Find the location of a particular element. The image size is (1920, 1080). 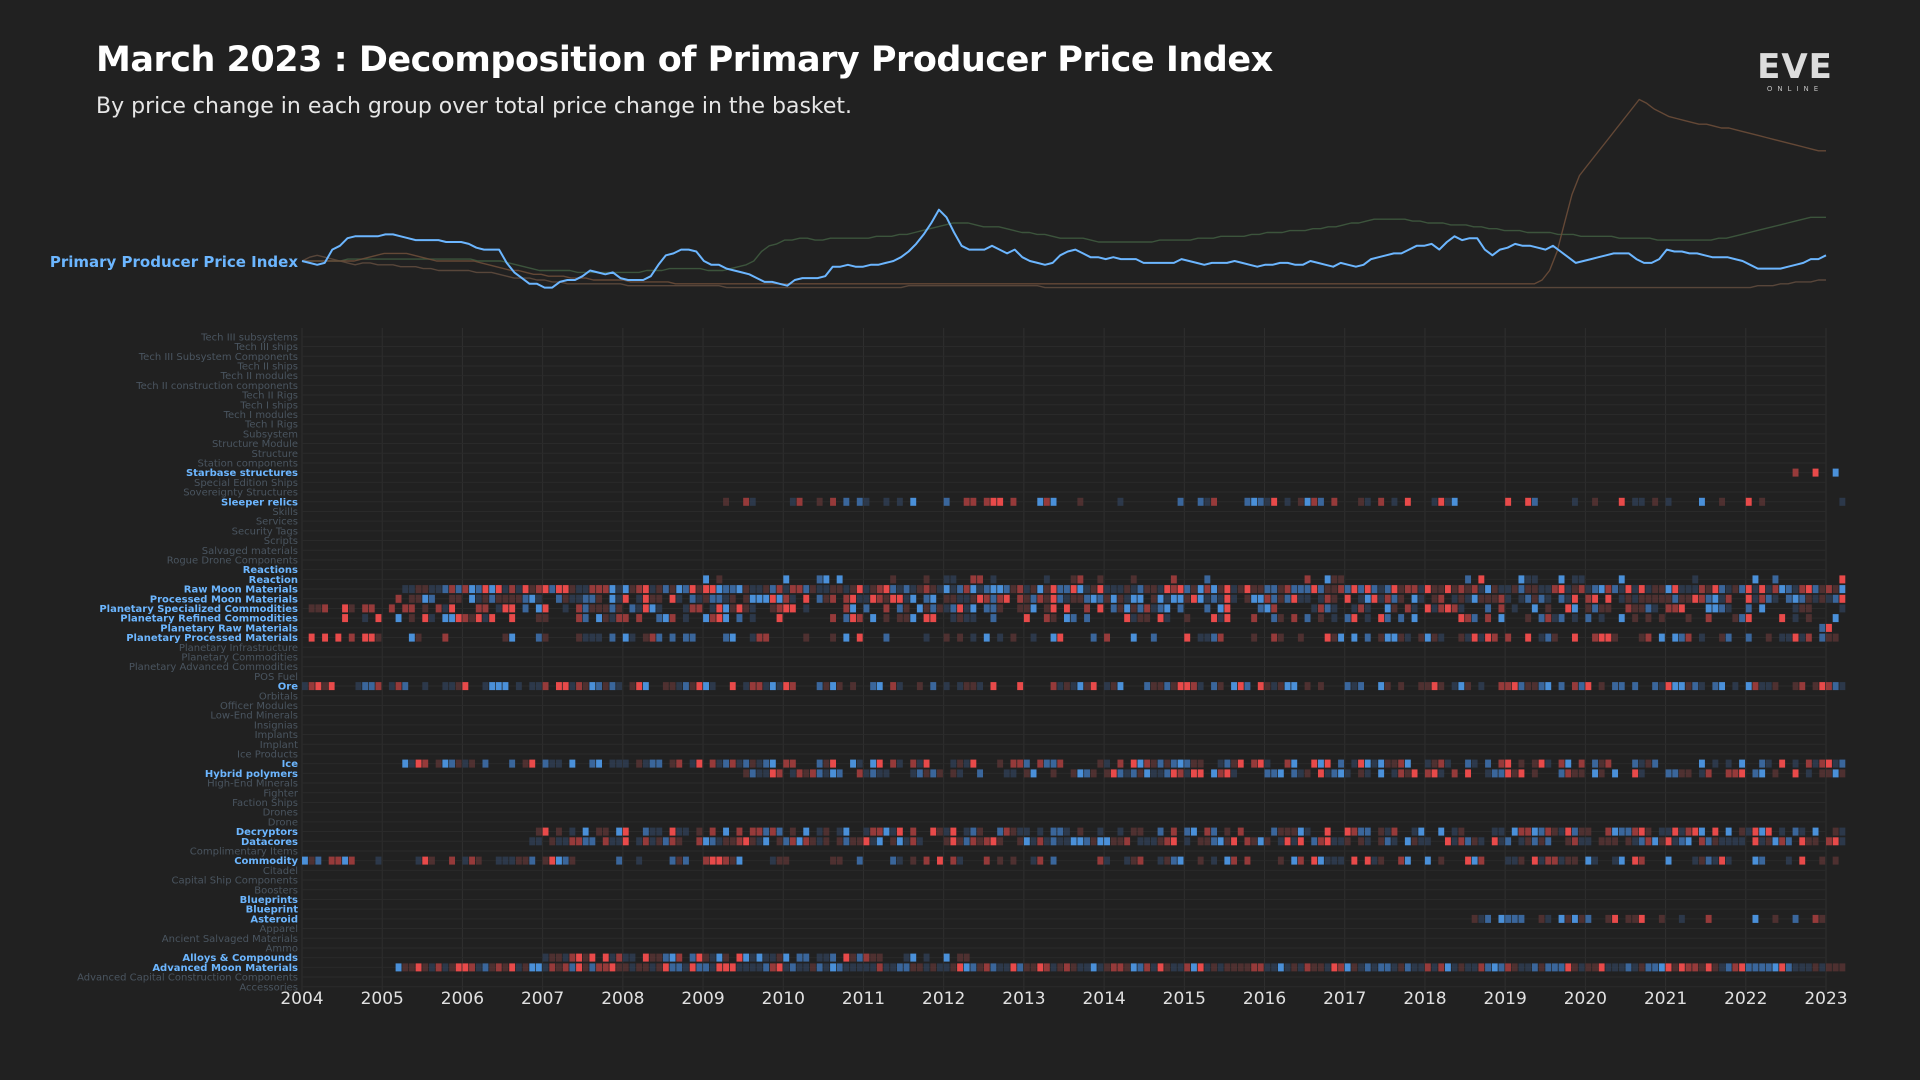

row-label: Tech III subsystems is located at coordinates (249, 337).